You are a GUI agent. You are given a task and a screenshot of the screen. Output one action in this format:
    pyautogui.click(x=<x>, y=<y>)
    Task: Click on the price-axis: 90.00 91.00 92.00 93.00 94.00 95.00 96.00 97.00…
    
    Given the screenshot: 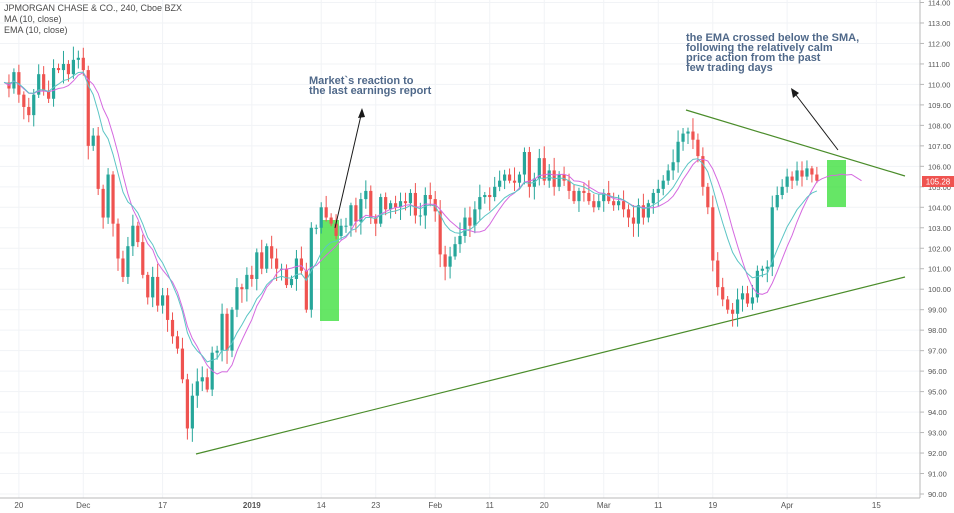 What is the action you would take?
    pyautogui.click(x=935, y=249)
    